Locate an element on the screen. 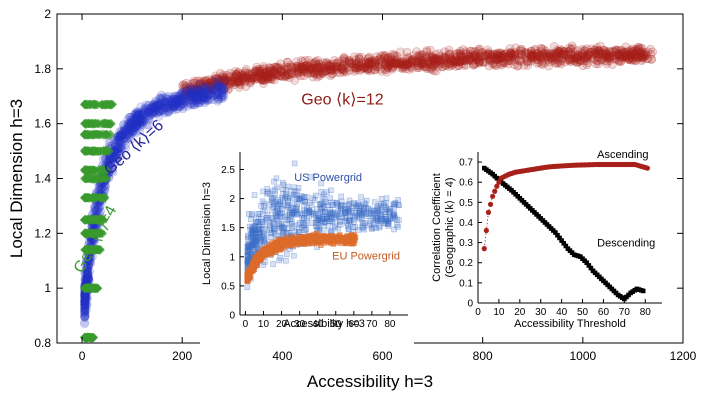 The width and height of the screenshot is (702, 402). point-ascending is located at coordinates (490, 204).